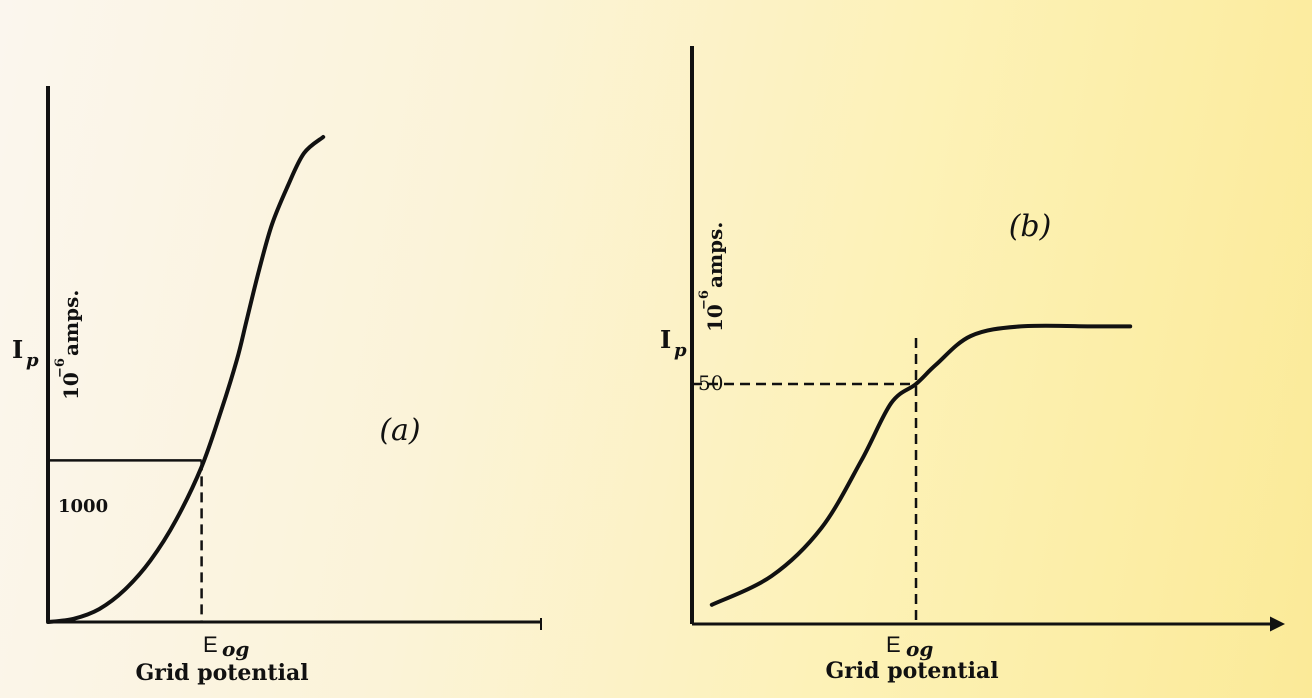  I want to click on chart-b-panel-label: (b), so click(1030, 226).